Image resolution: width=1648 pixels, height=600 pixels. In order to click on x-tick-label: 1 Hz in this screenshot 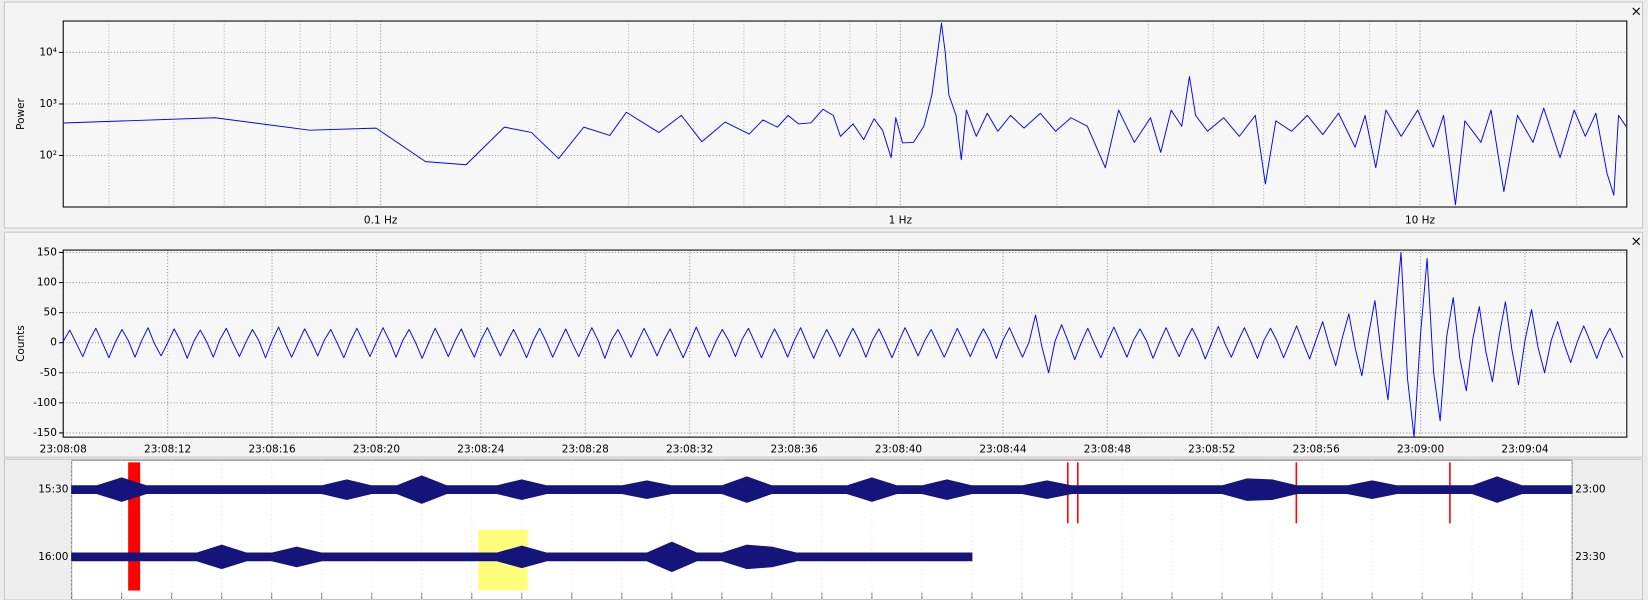, I will do `click(901, 221)`.